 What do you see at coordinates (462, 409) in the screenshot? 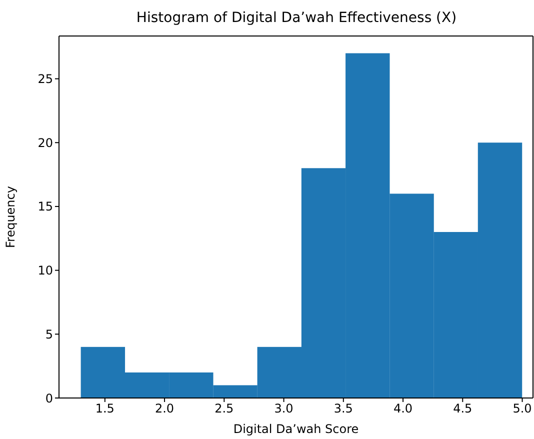
I see `x-tick-label: 4.5` at bounding box center [462, 409].